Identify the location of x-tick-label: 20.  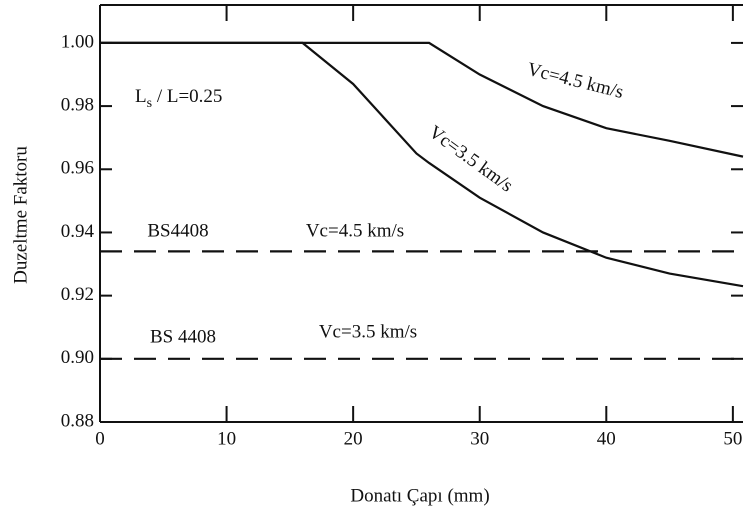
(353, 438).